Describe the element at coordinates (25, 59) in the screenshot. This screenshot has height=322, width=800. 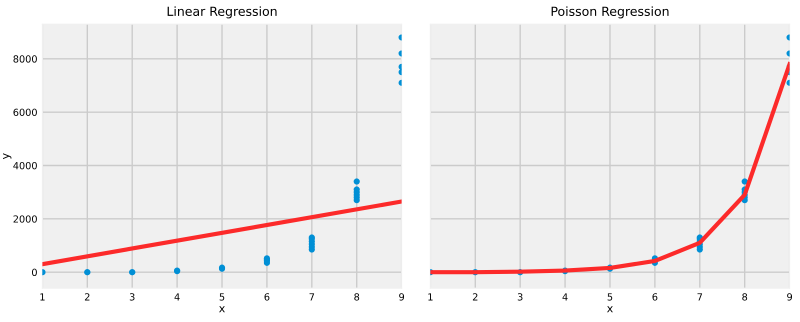
I see `y-tick-label: 8000` at that location.